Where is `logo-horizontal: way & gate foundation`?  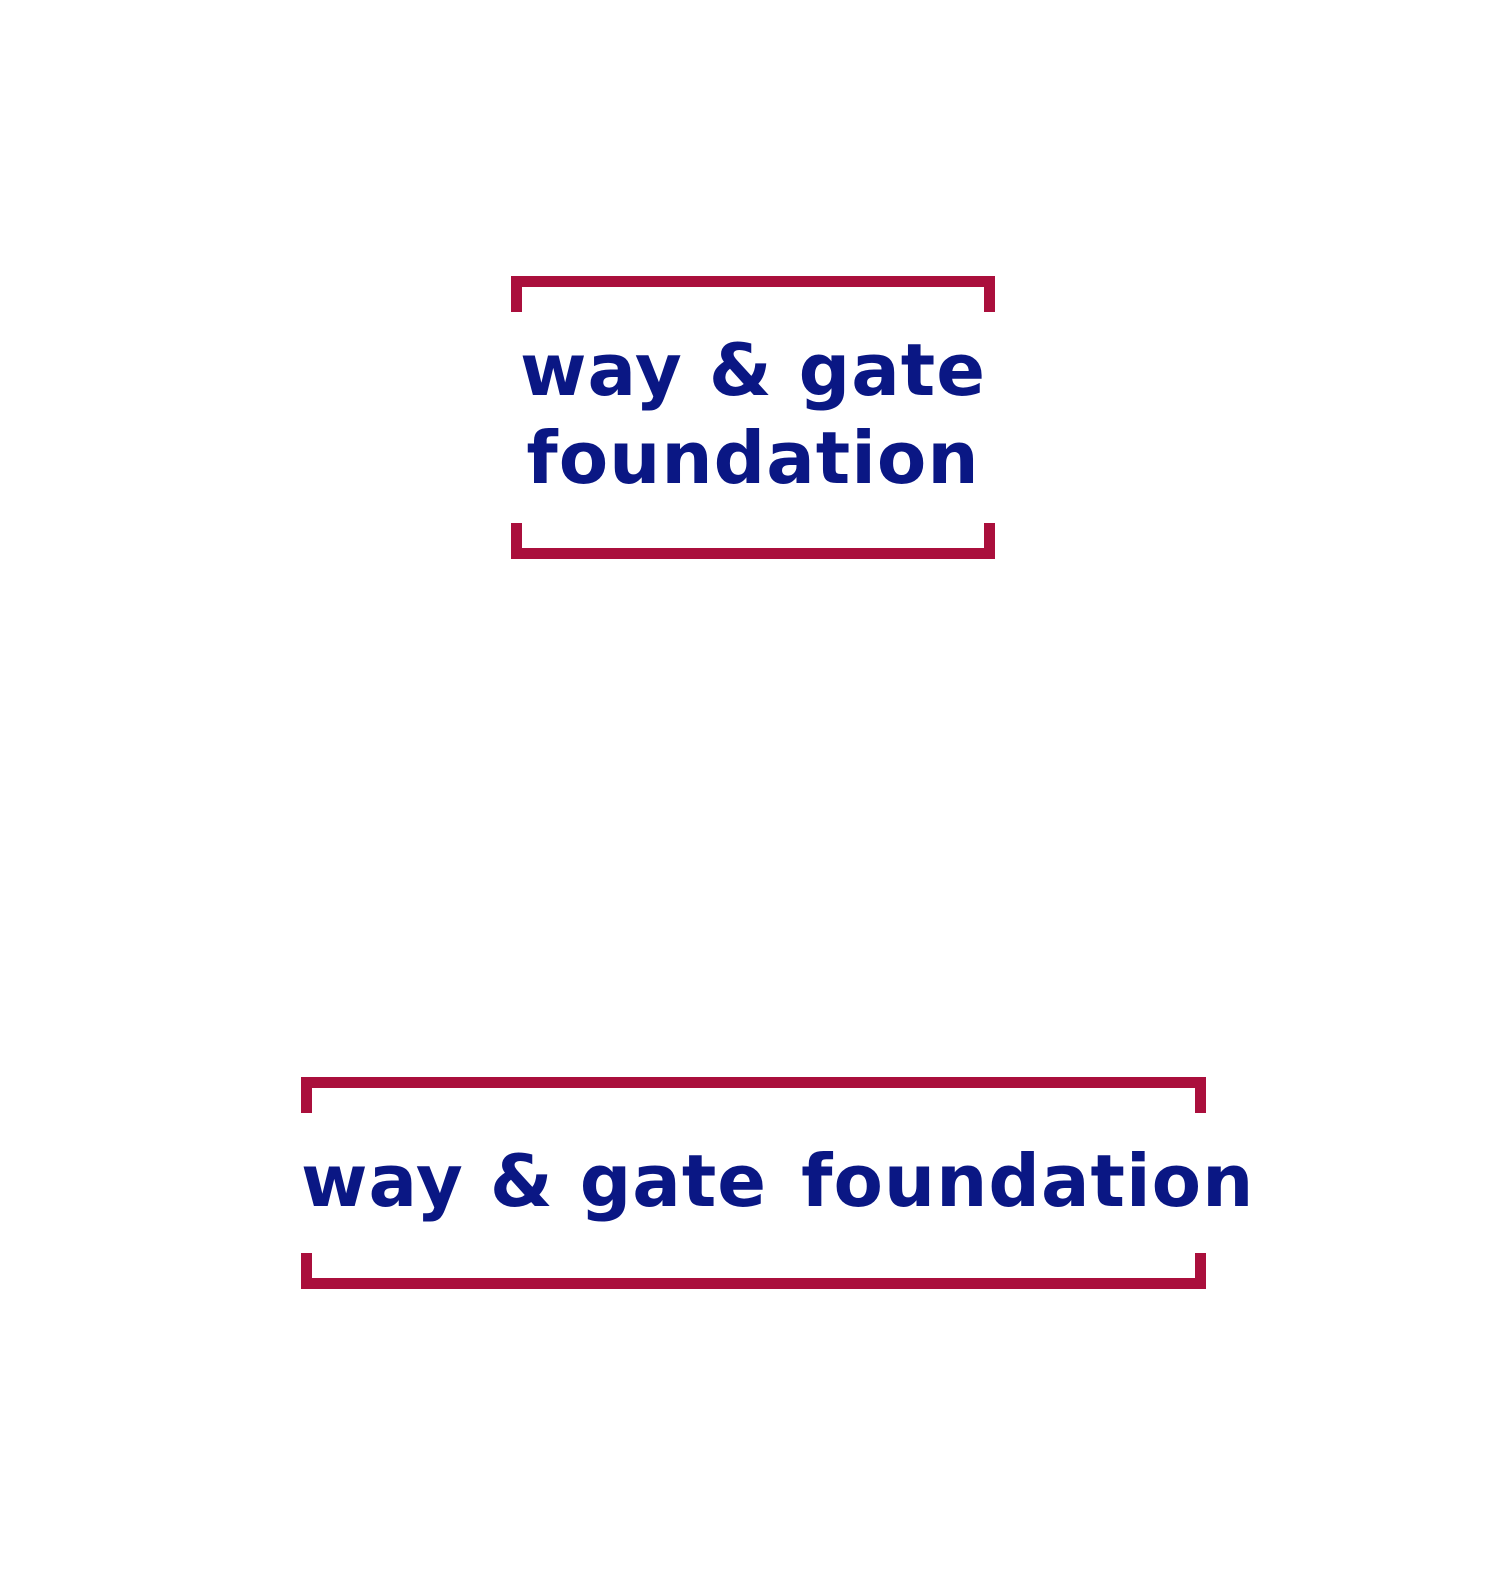
logo-horizontal: way & gate foundation is located at coordinates (777, 1183).